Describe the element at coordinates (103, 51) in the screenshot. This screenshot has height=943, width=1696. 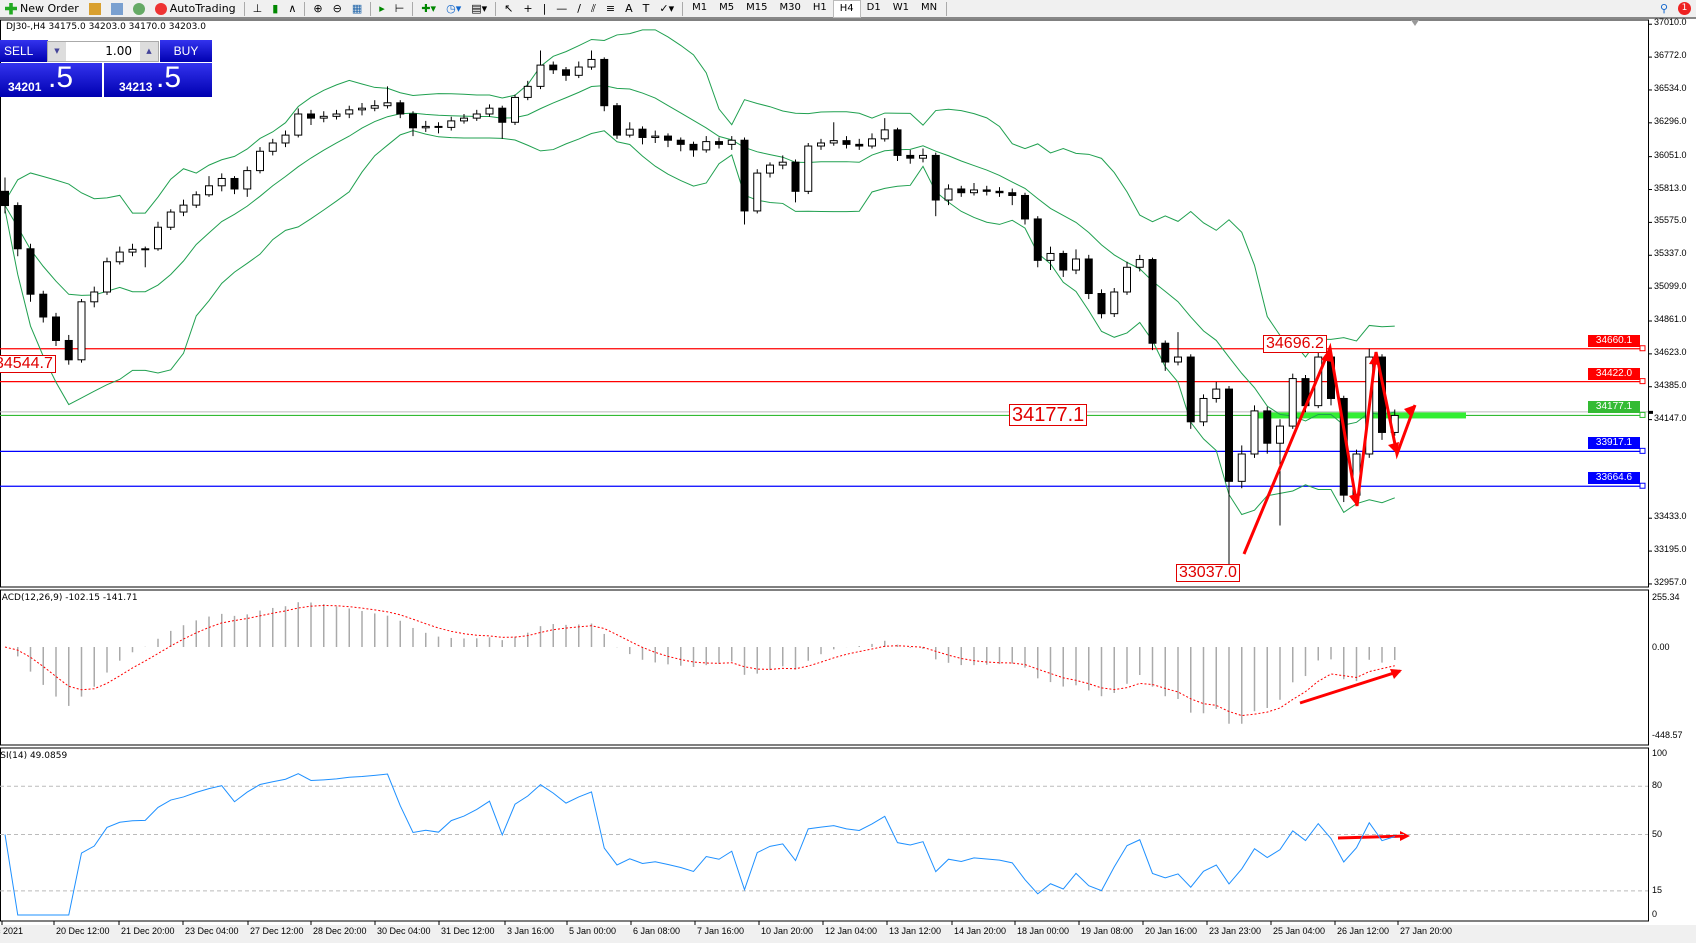
I see `volume-field: ▼ 1.00 ▲` at that location.